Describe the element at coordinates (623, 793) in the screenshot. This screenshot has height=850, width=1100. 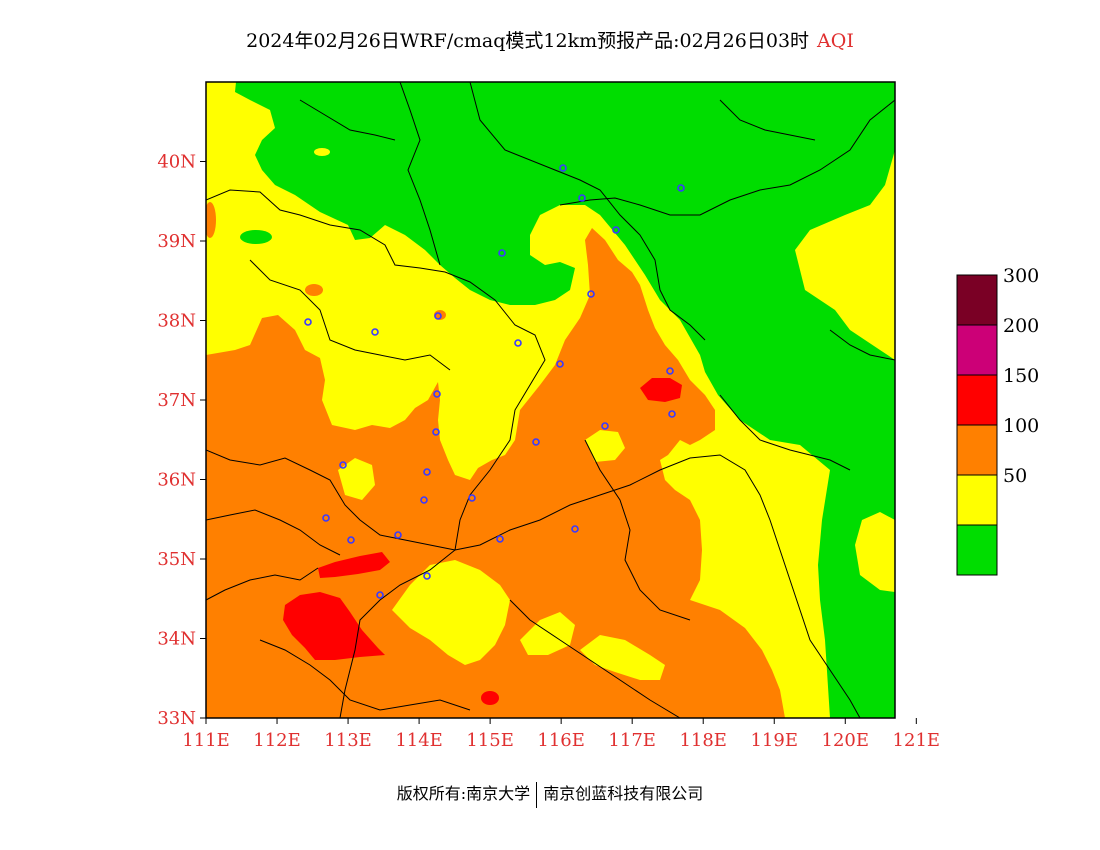
I see `footer-right: 南京创蓝科技有限公司` at that location.